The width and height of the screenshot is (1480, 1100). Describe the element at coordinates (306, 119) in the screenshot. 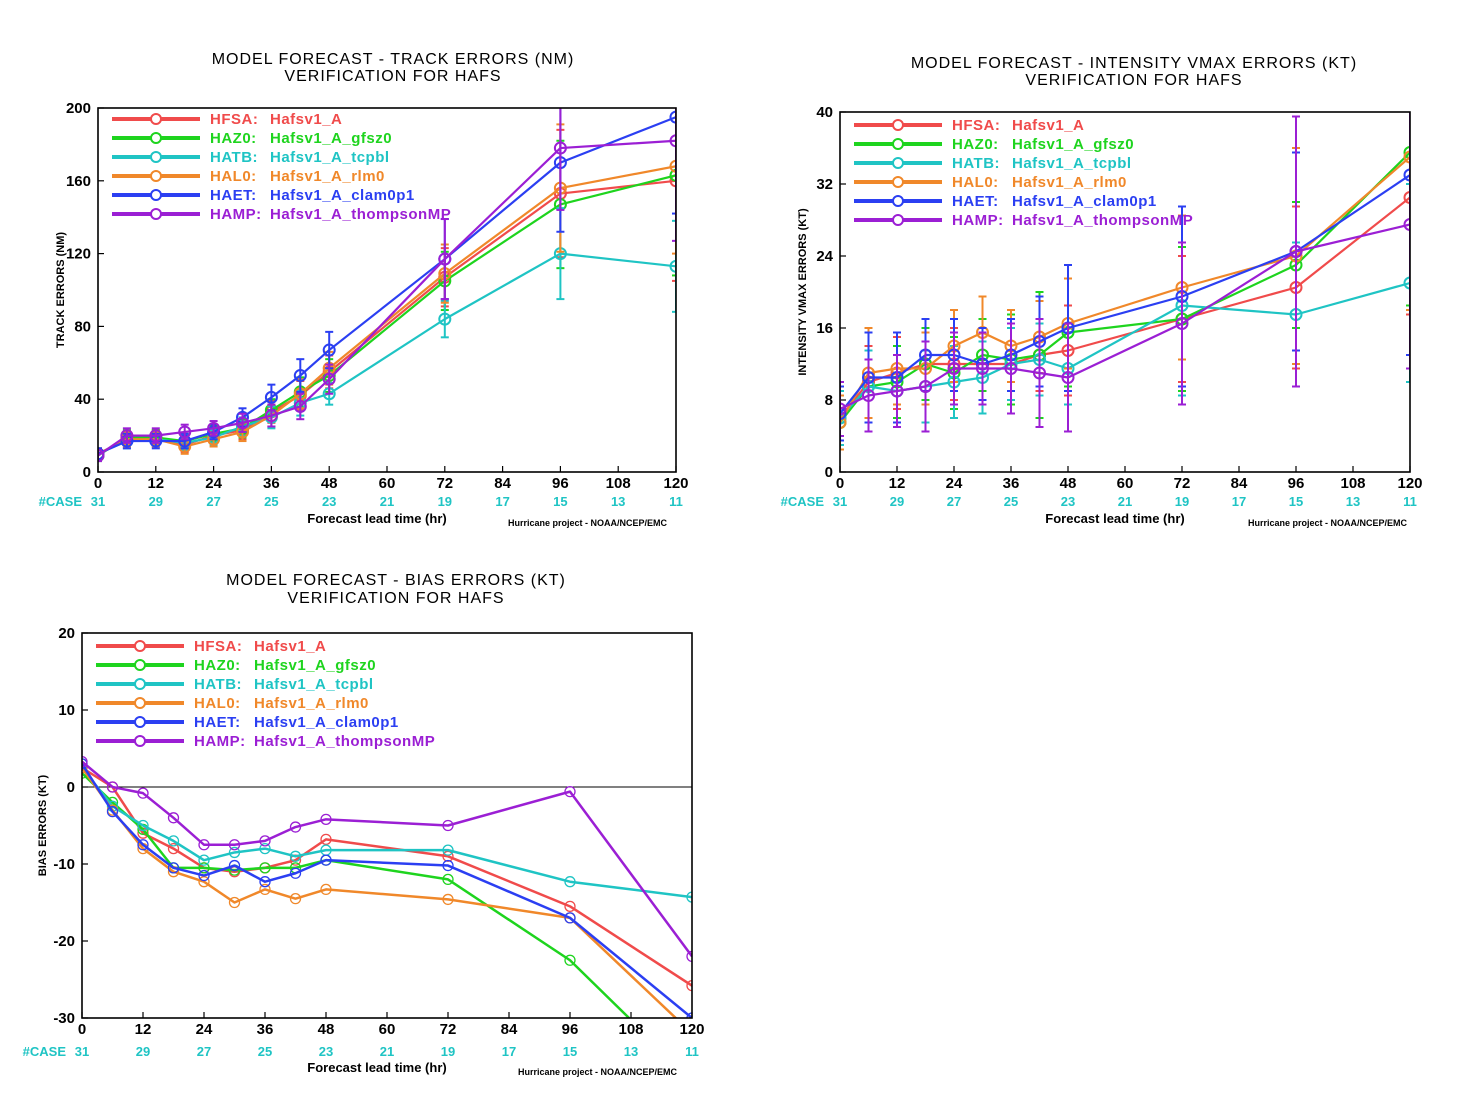

I see `legend-name: Hafsv1_A` at that location.